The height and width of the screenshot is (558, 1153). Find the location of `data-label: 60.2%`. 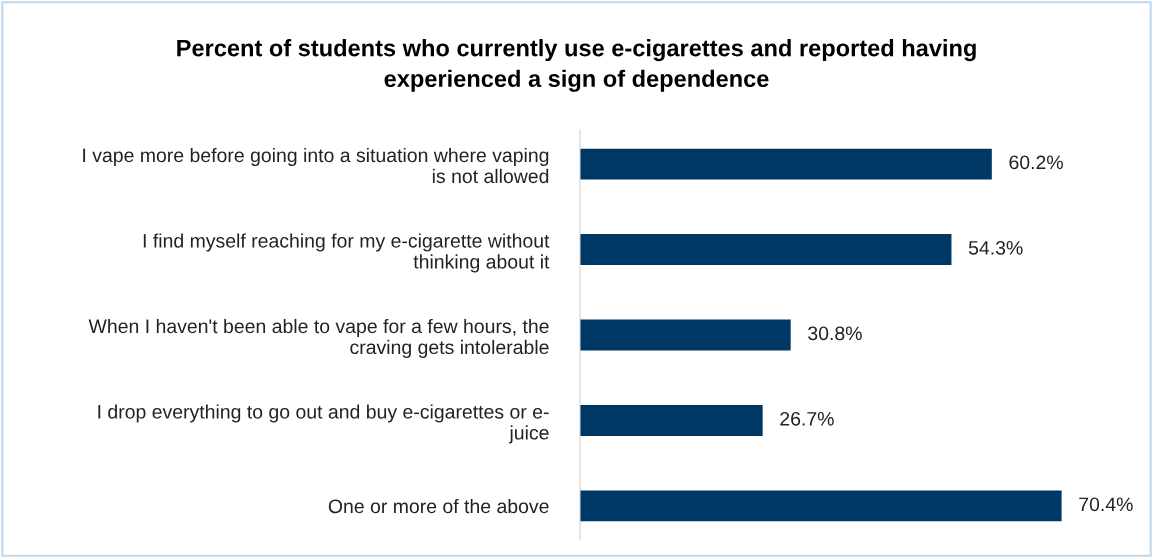

data-label: 60.2% is located at coordinates (1036, 162).